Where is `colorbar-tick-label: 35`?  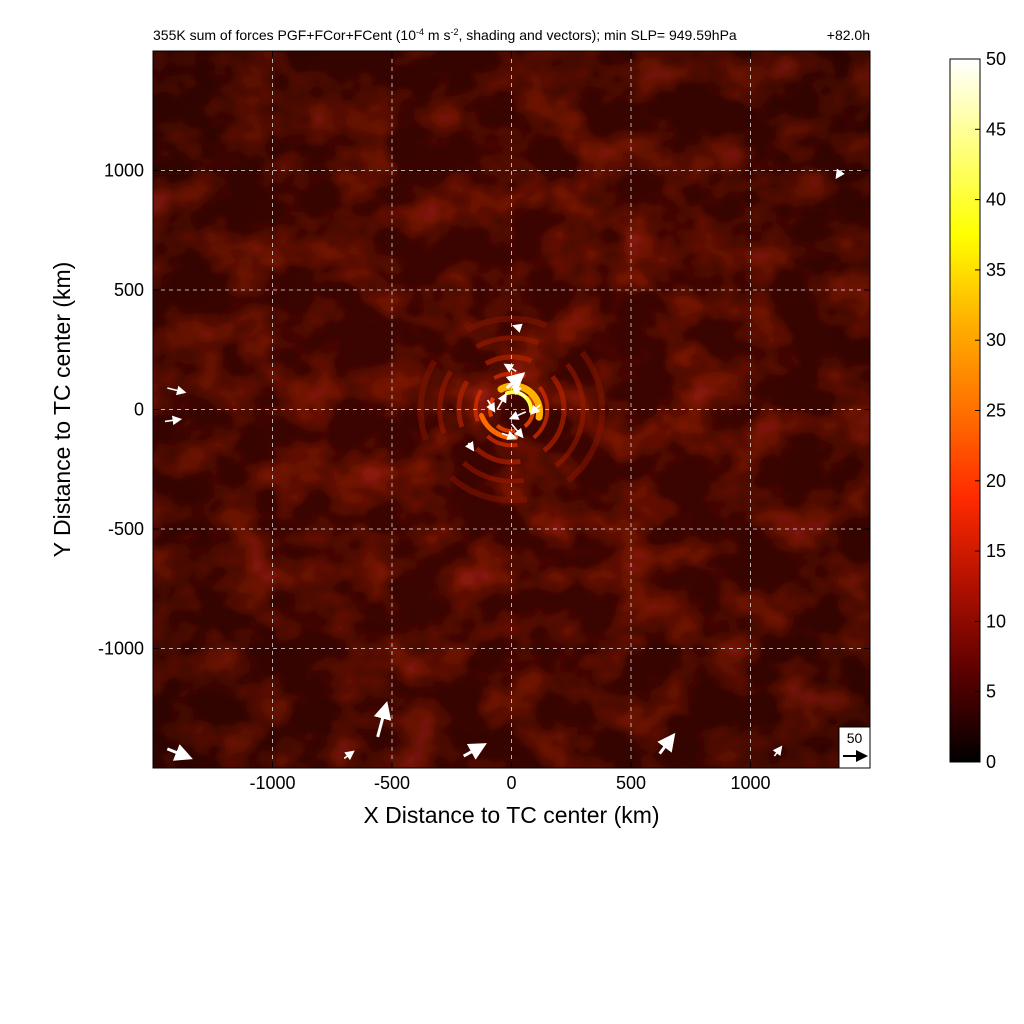 colorbar-tick-label: 35 is located at coordinates (996, 270).